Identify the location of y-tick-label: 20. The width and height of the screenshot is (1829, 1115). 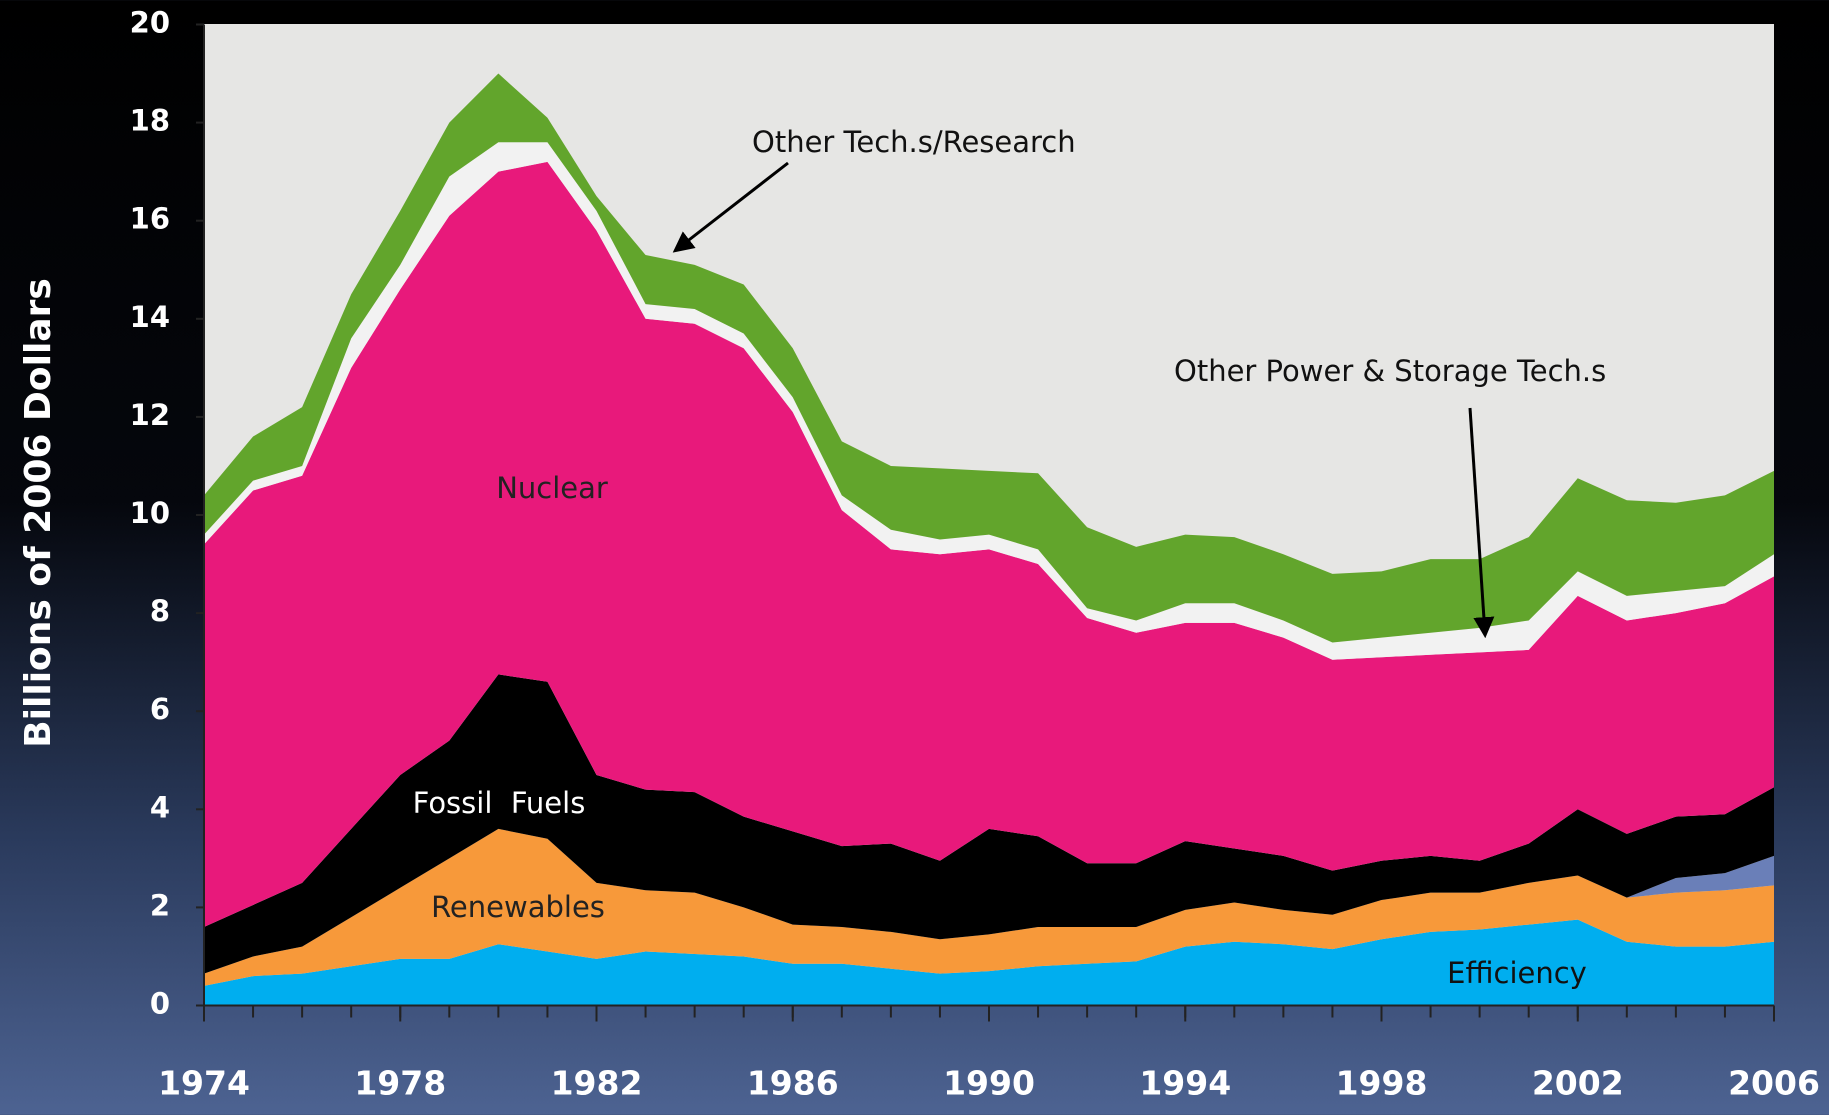
(150, 23).